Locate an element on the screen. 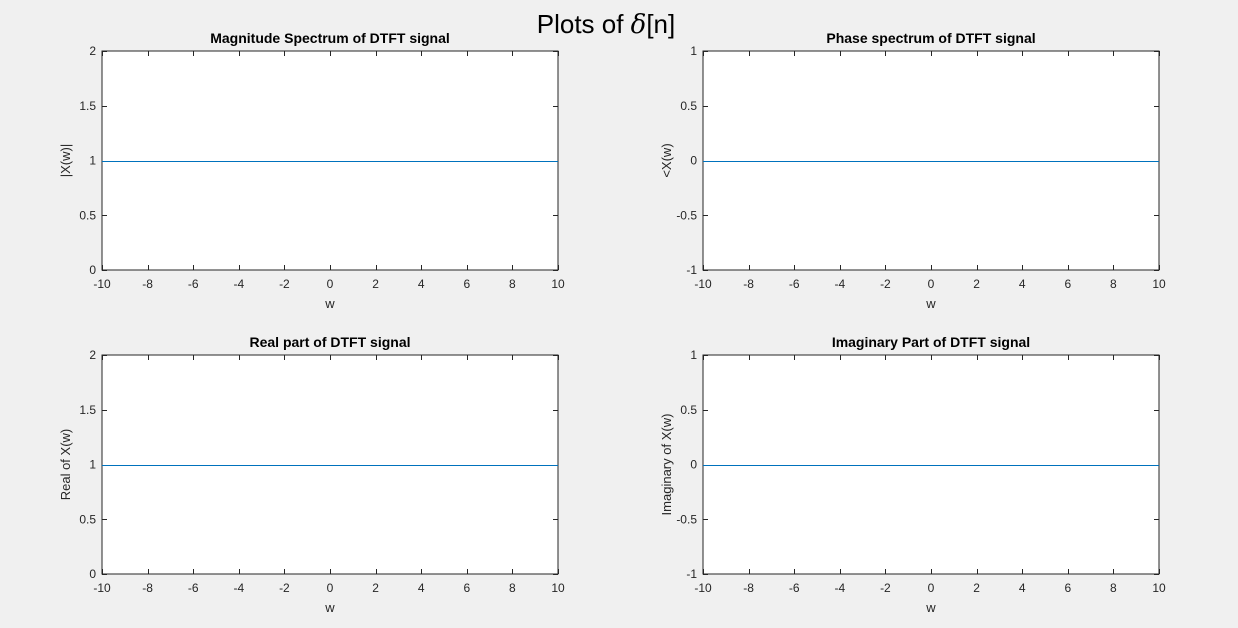 The width and height of the screenshot is (1238, 628). y-axis-label: |X(w)| is located at coordinates (65, 160).